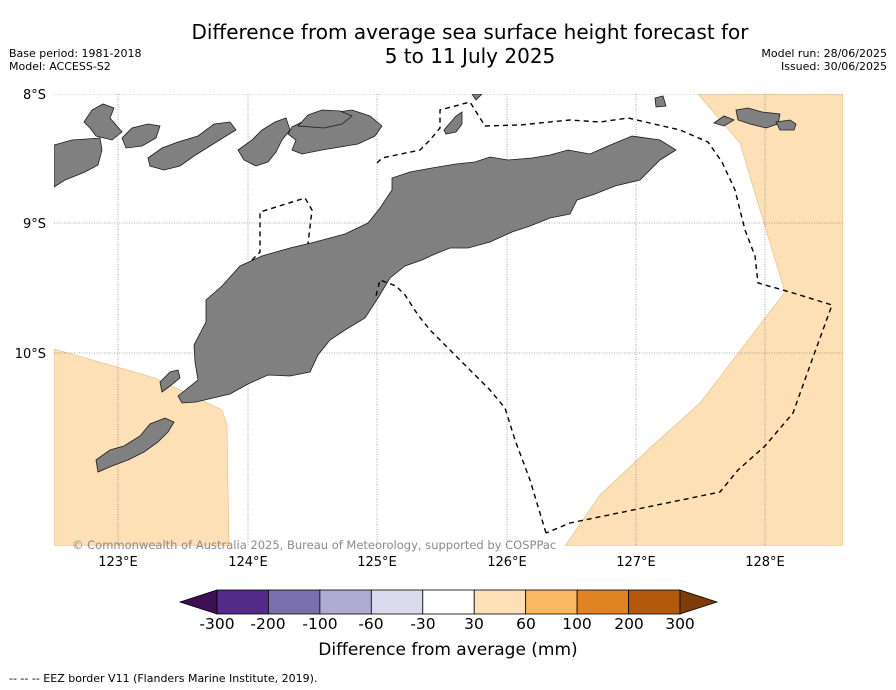 The width and height of the screenshot is (896, 690). What do you see at coordinates (448, 625) in the screenshot?
I see `colorbar-tick-labels: -300 -200 -100 -60 -30 30 60 100 200 300` at bounding box center [448, 625].